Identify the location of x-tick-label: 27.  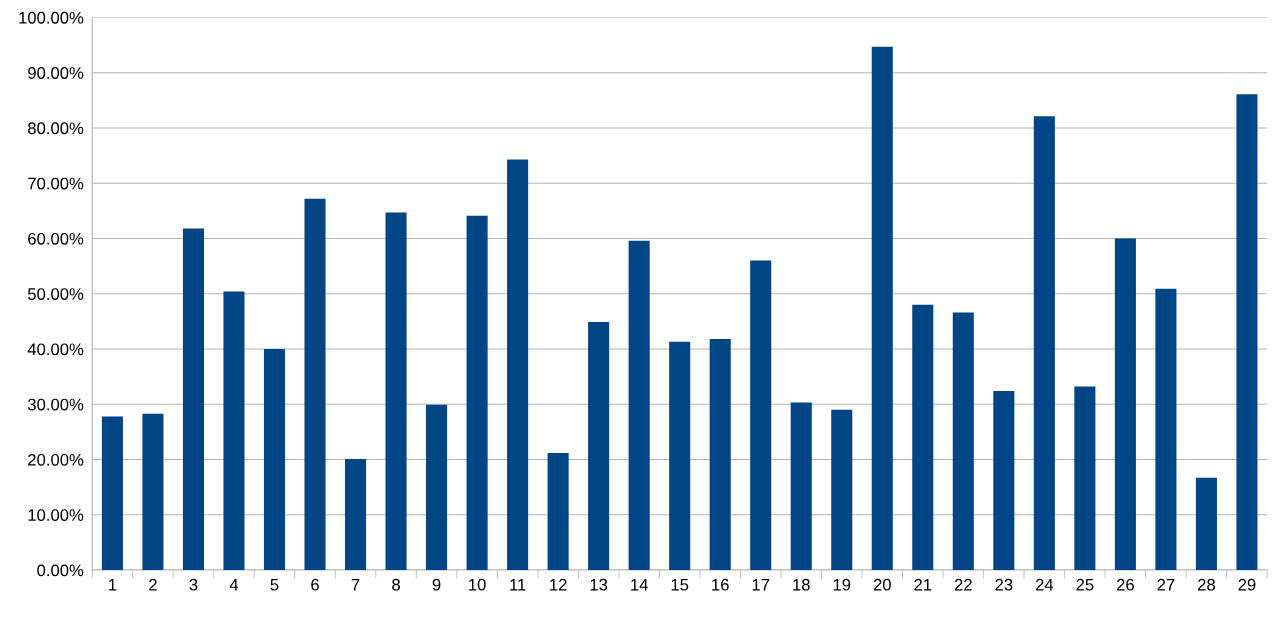
(1166, 584).